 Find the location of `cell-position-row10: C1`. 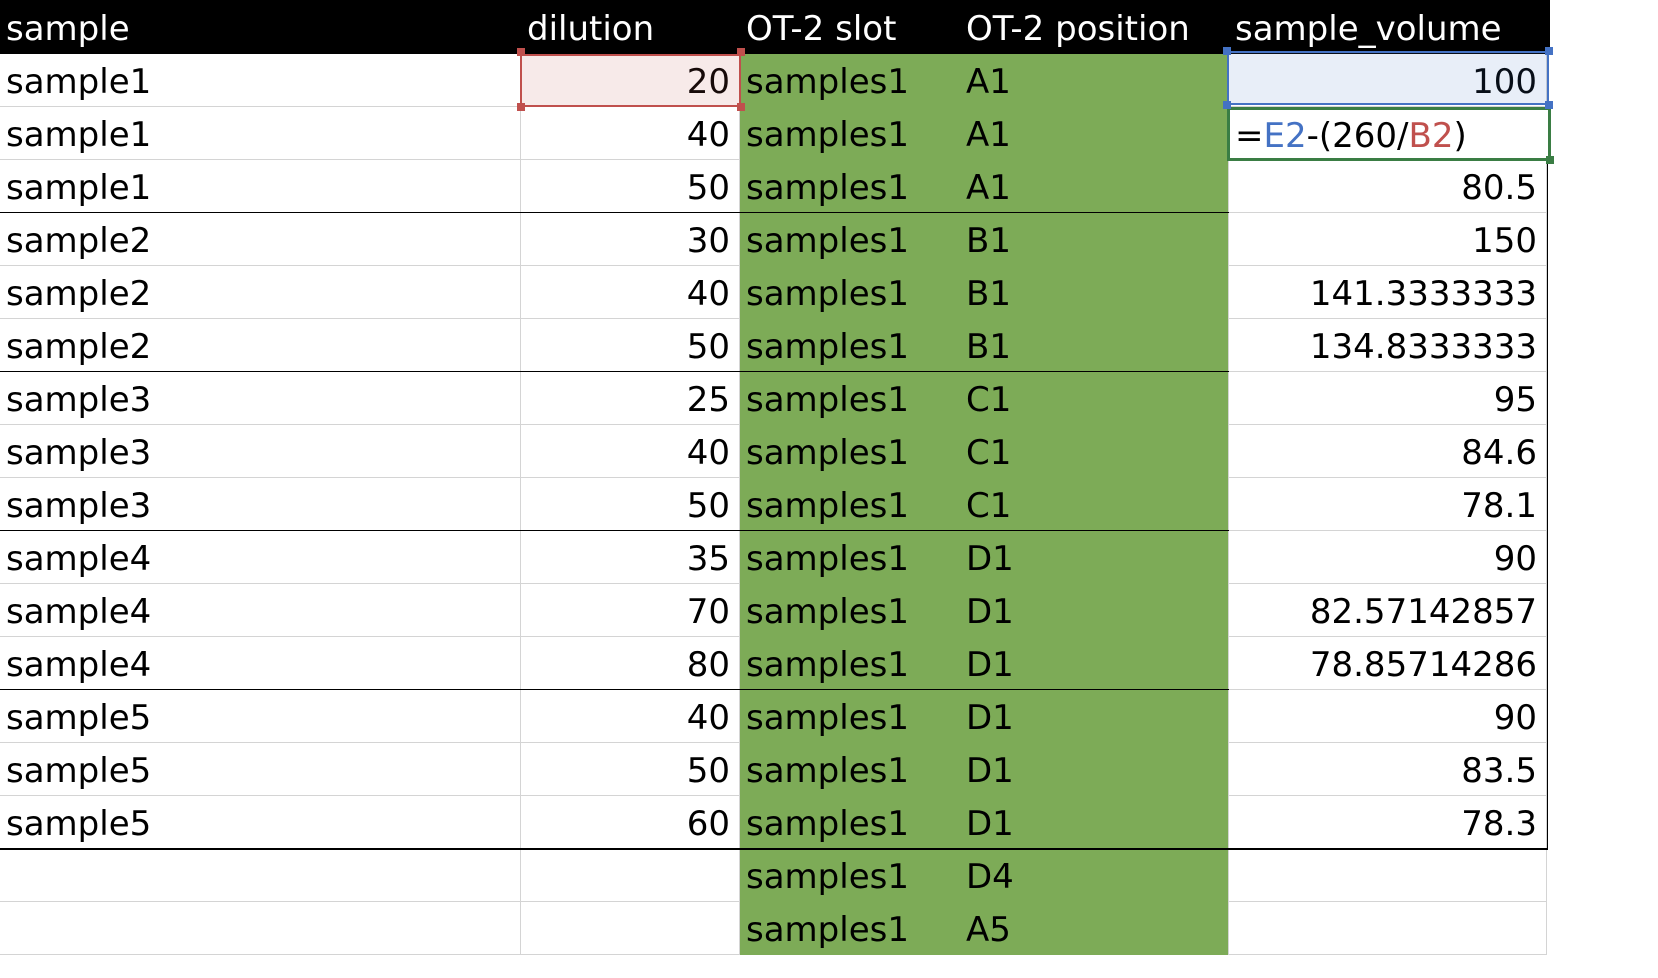

cell-position-row10: C1 is located at coordinates (1094, 504).